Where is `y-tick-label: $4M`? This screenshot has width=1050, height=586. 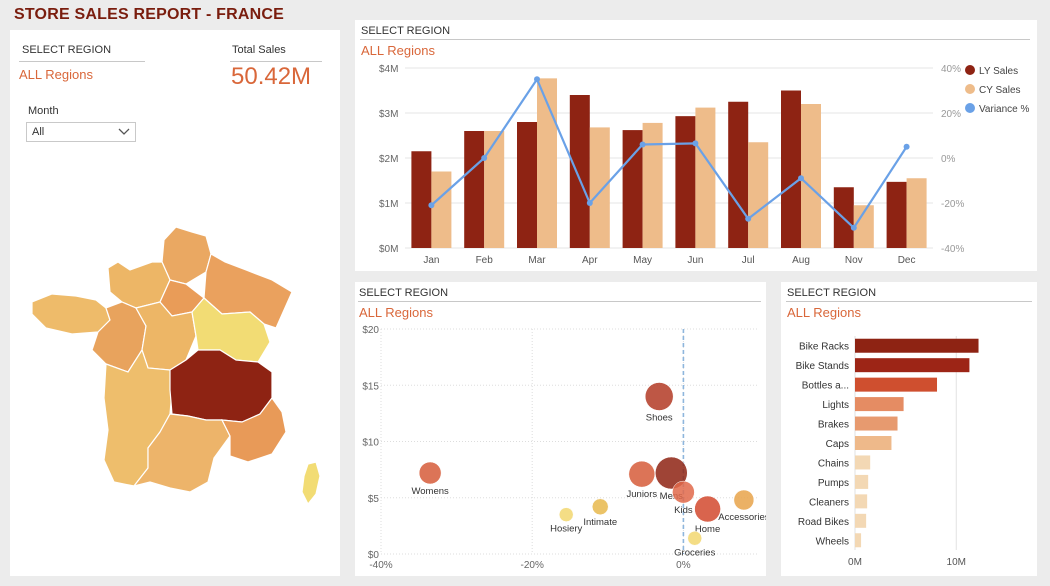 y-tick-label: $4M is located at coordinates (388, 69).